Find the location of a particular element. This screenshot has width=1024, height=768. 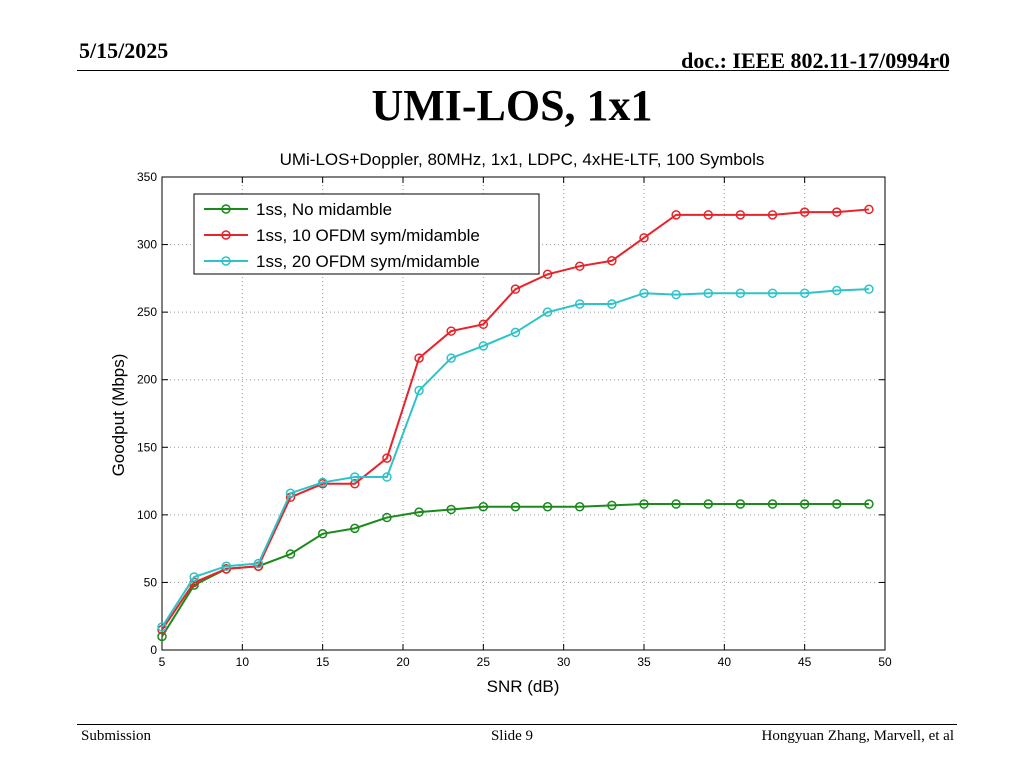

footer-slide-number: Slide 9 is located at coordinates (512, 736).